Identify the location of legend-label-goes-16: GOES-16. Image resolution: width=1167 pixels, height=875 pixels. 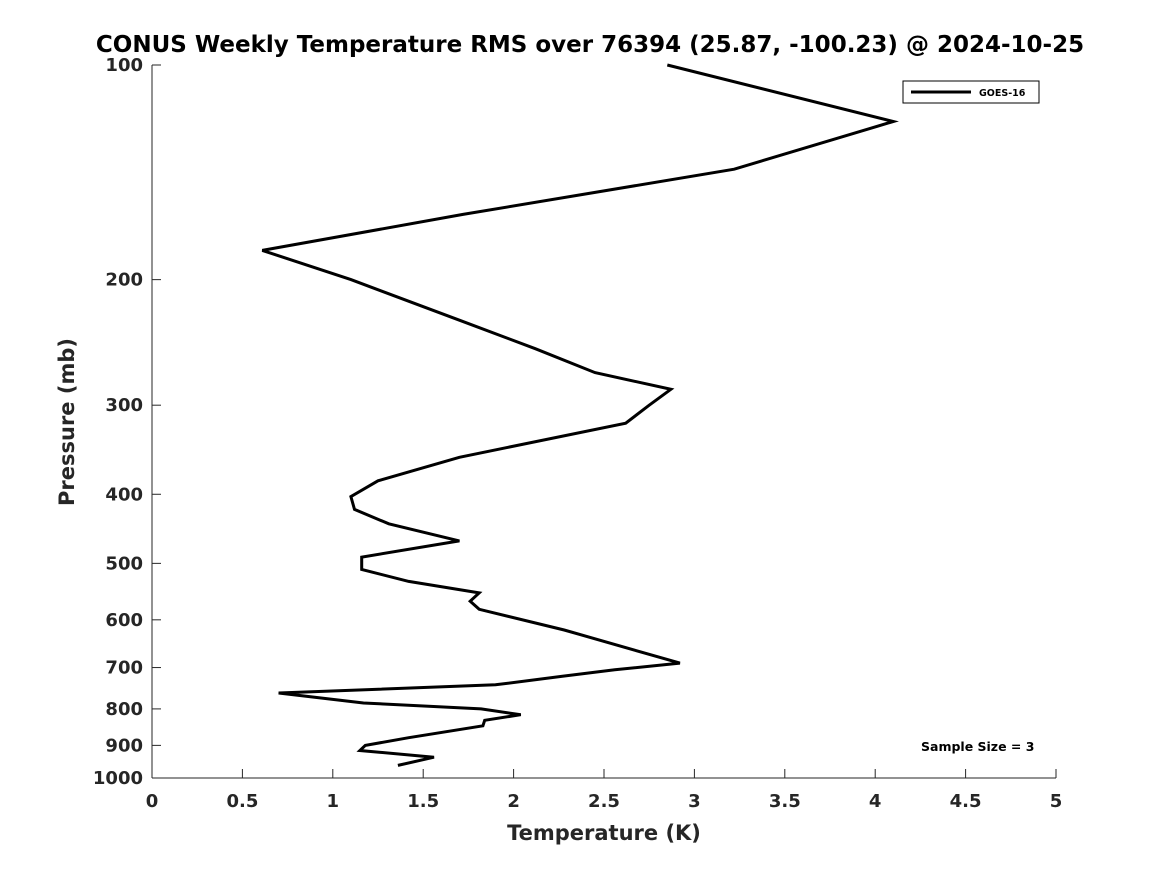
(1002, 93).